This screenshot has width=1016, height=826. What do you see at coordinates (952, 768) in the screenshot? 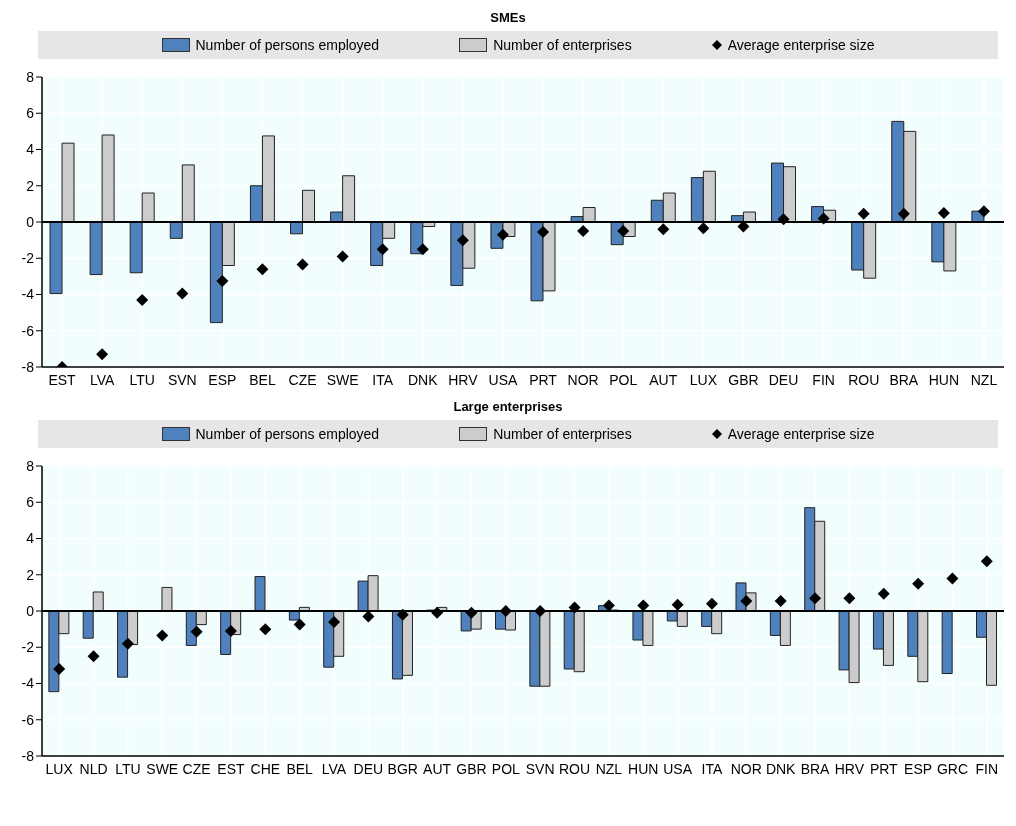
I see `x-tick-label: GRC` at bounding box center [952, 768].